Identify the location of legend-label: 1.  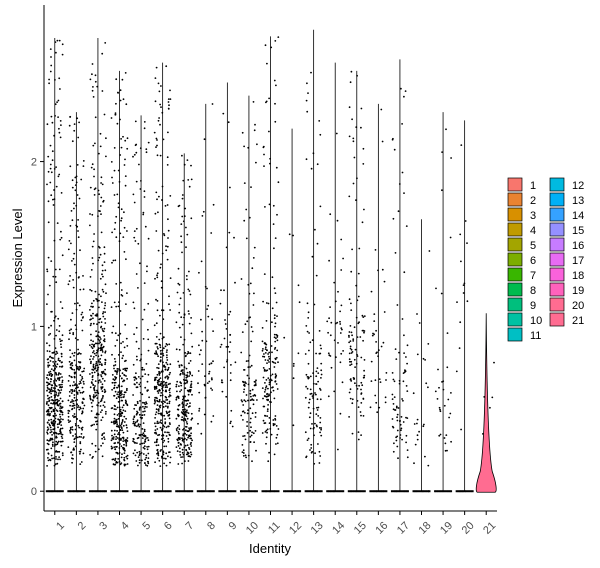
(533, 186).